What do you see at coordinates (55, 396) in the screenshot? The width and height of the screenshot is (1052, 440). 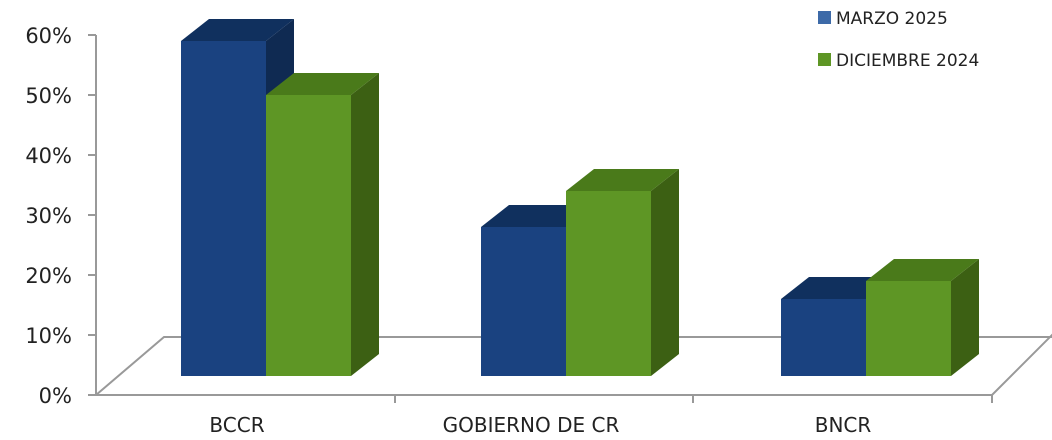 I see `y-tick-label: 0%` at bounding box center [55, 396].